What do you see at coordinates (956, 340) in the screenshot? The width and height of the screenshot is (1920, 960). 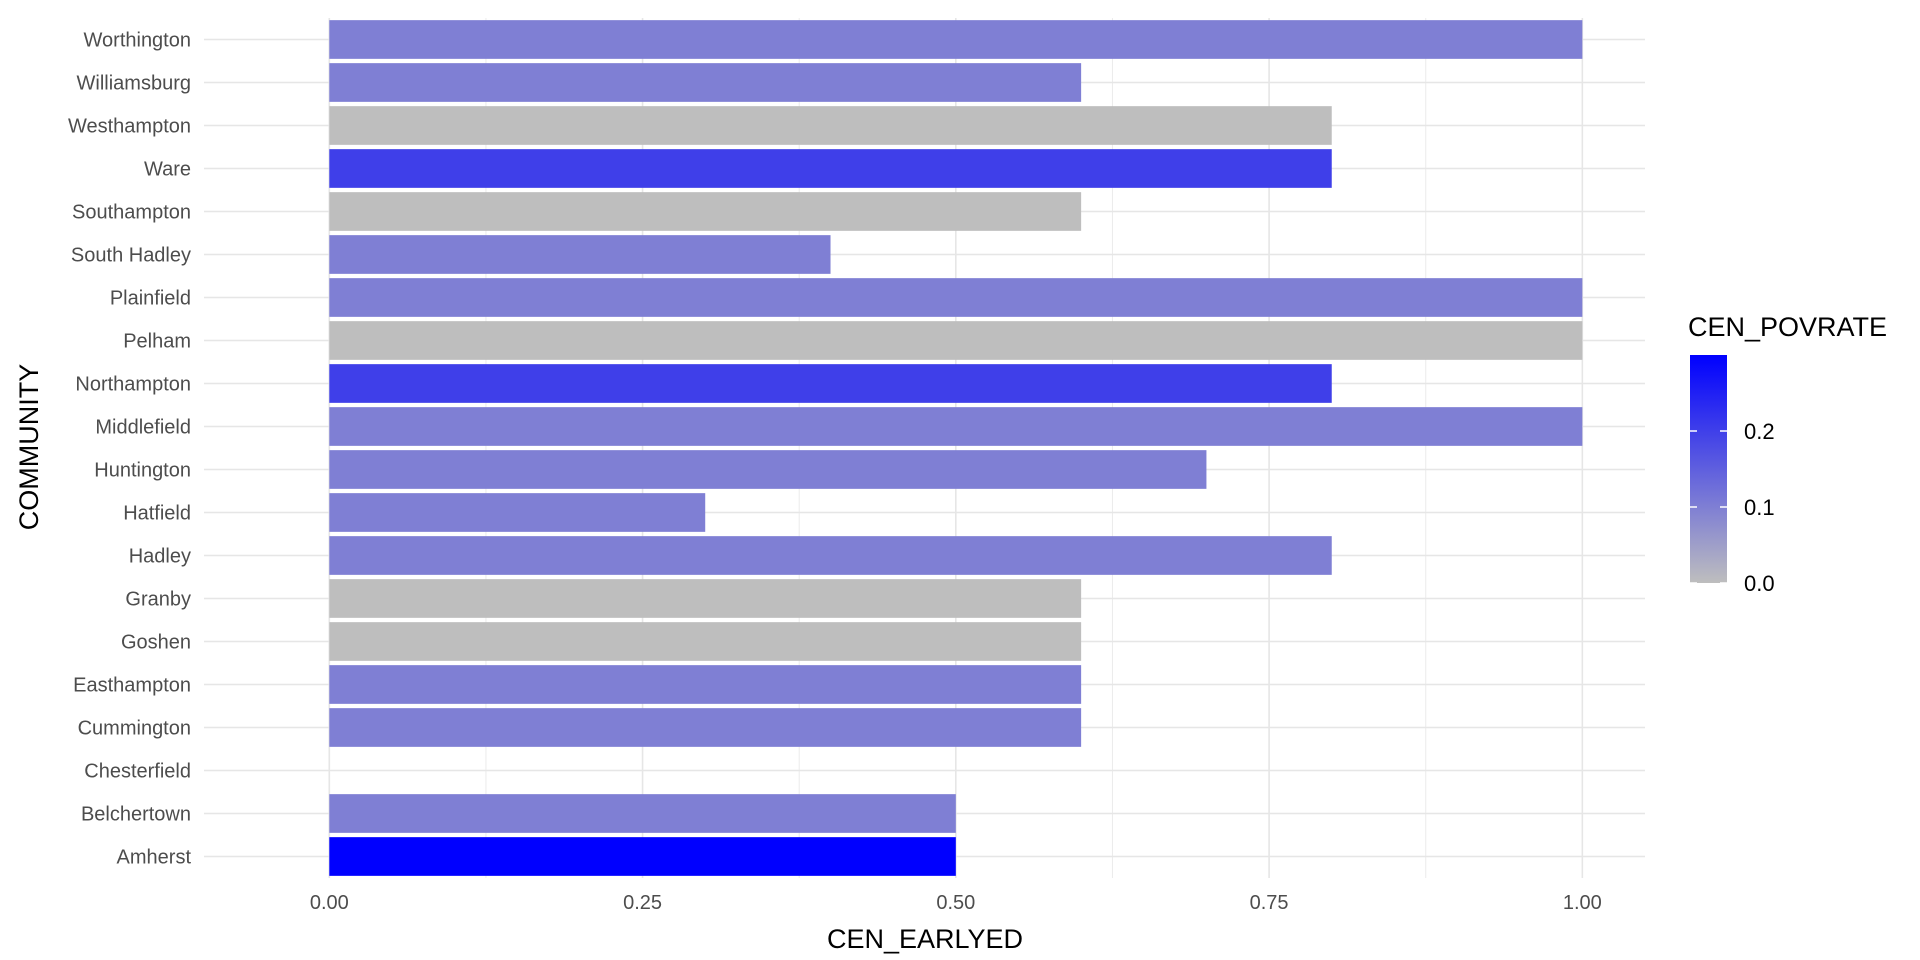 I see `bar-pelham` at bounding box center [956, 340].